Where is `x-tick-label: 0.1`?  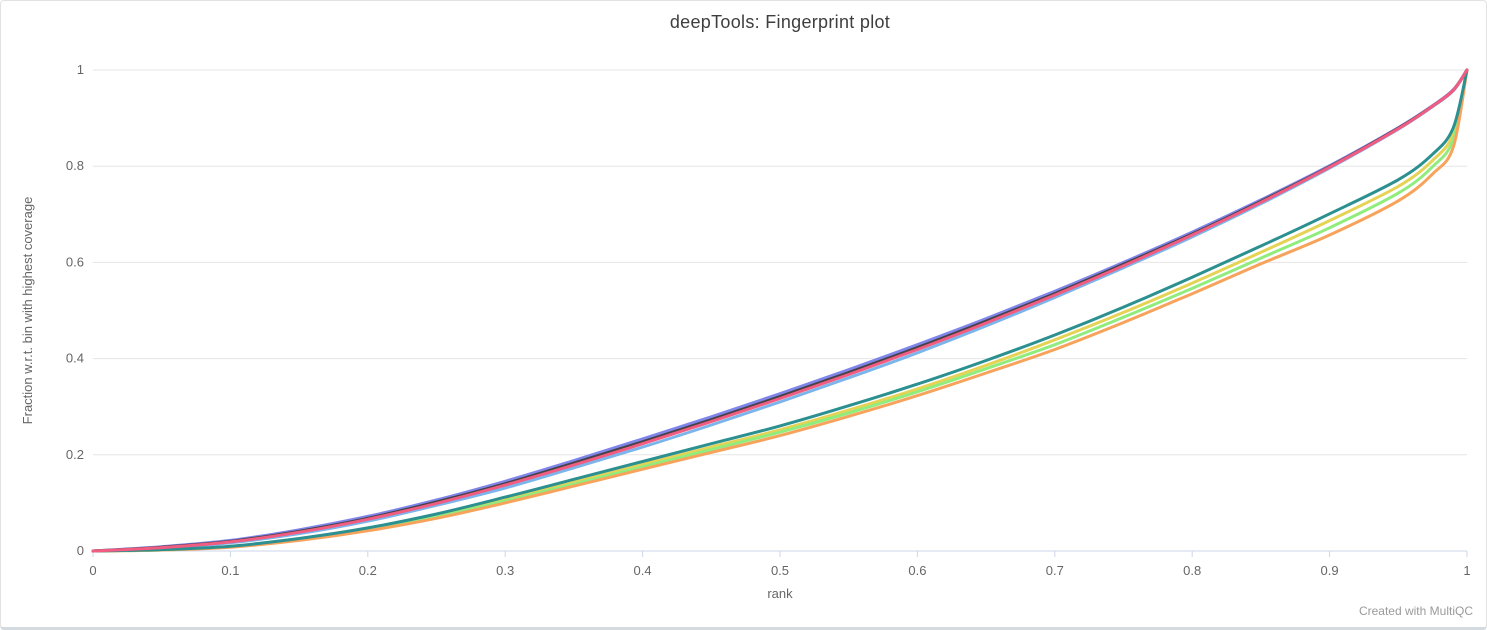 x-tick-label: 0.1 is located at coordinates (230, 570).